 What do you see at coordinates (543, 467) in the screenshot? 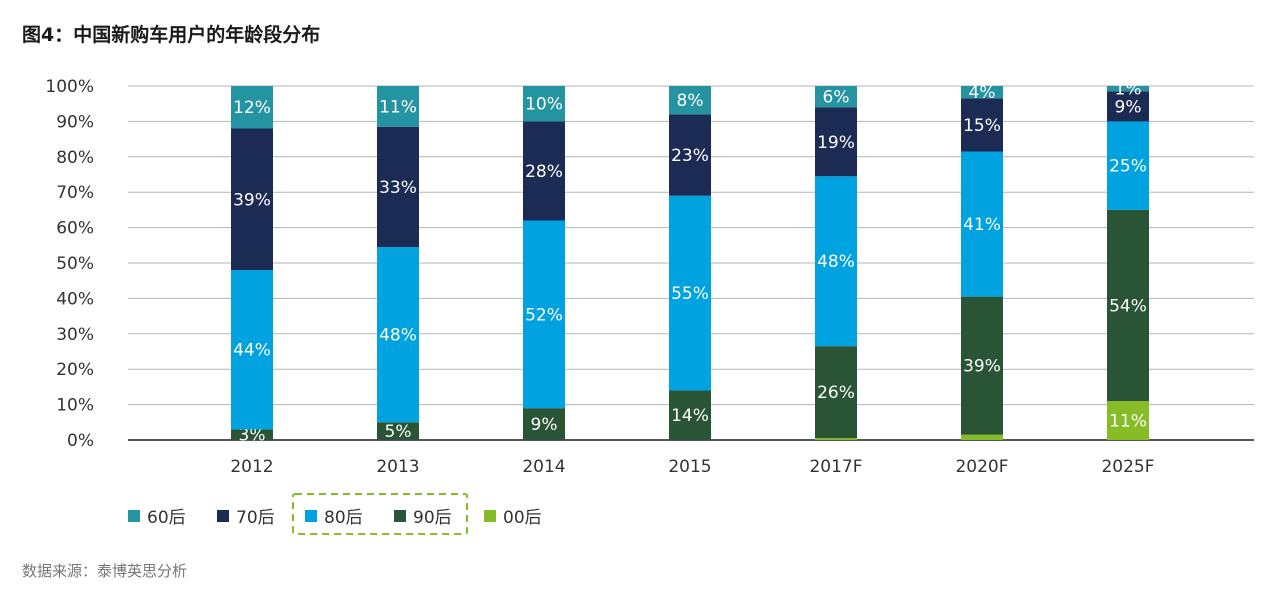
I see `x-tick-label: 2014` at bounding box center [543, 467].